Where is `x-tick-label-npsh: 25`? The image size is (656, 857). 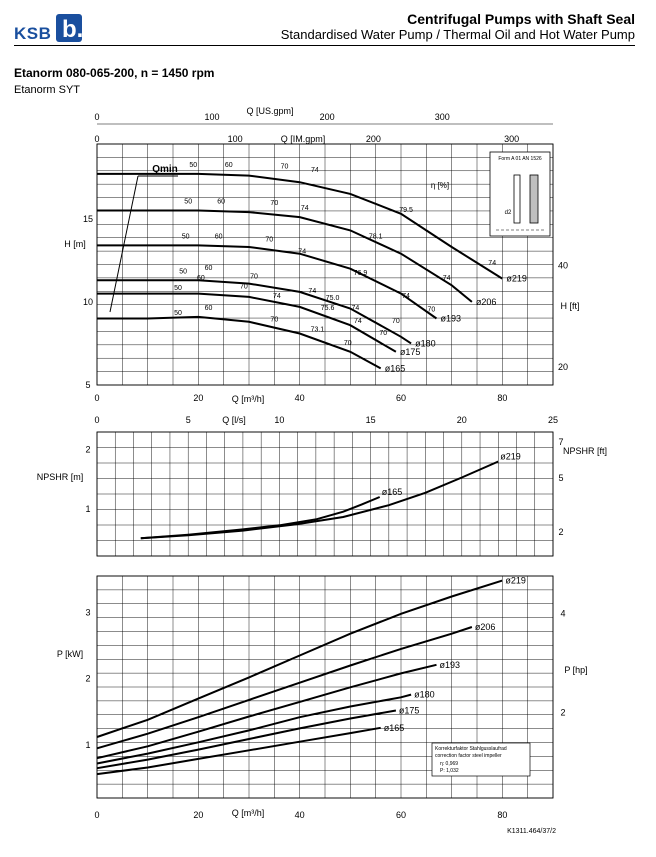 x-tick-label-npsh: 25 is located at coordinates (553, 420).